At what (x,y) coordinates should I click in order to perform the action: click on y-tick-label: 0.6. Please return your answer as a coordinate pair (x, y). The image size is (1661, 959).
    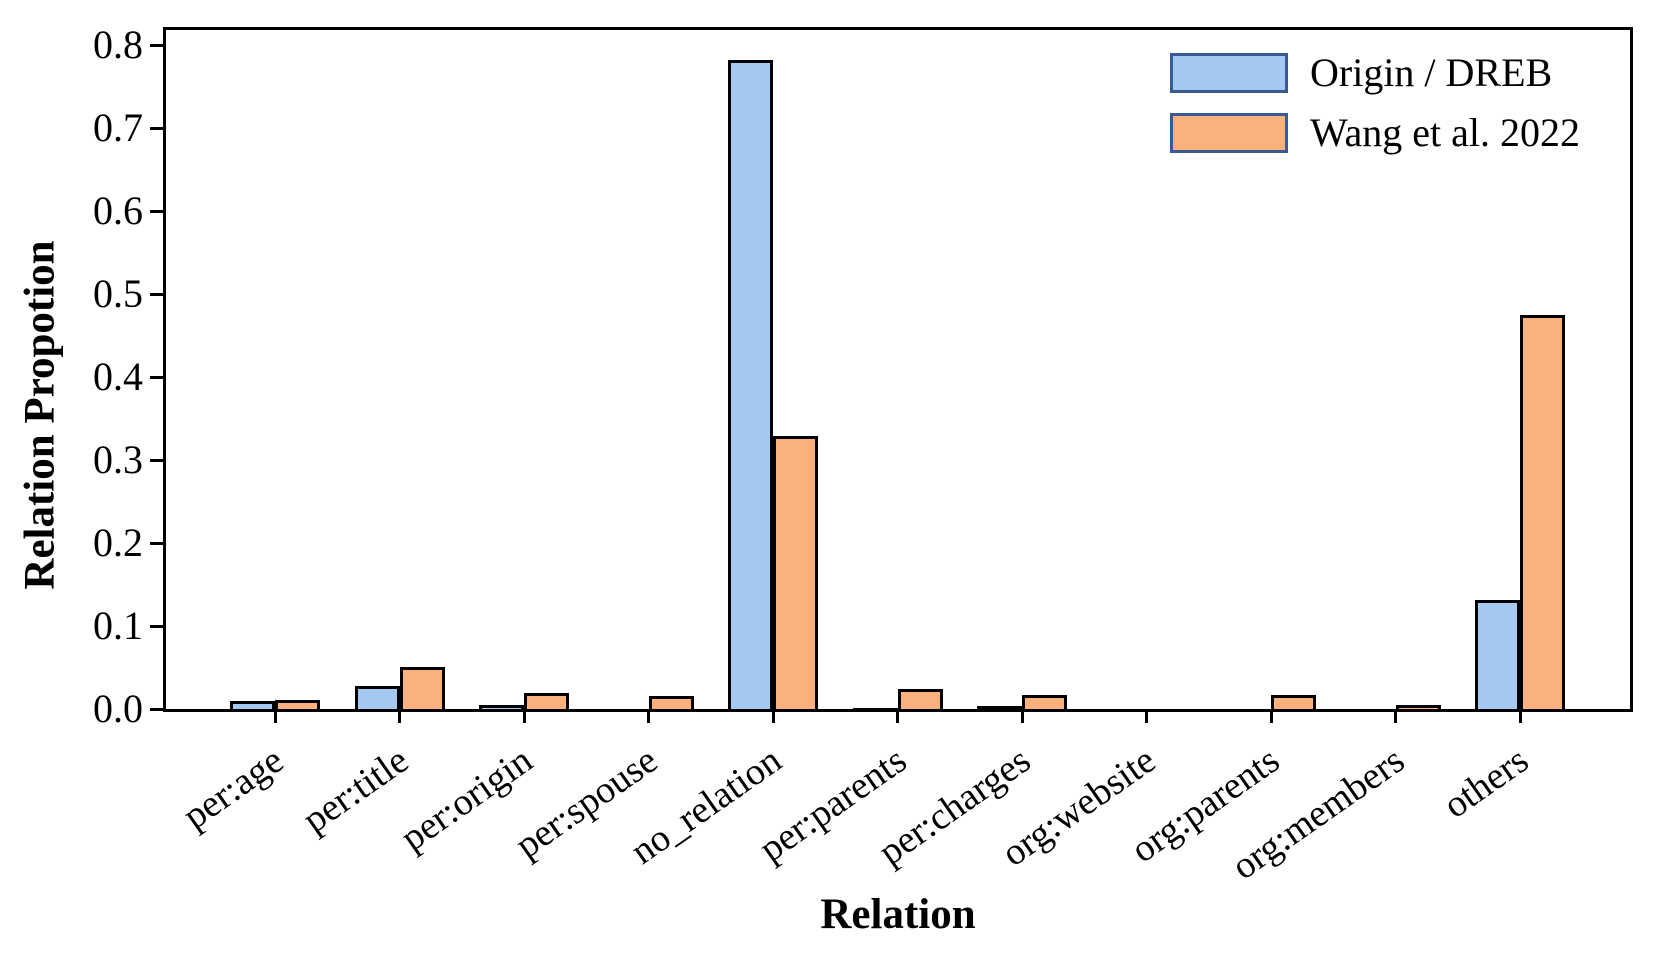
    Looking at the image, I should click on (118, 210).